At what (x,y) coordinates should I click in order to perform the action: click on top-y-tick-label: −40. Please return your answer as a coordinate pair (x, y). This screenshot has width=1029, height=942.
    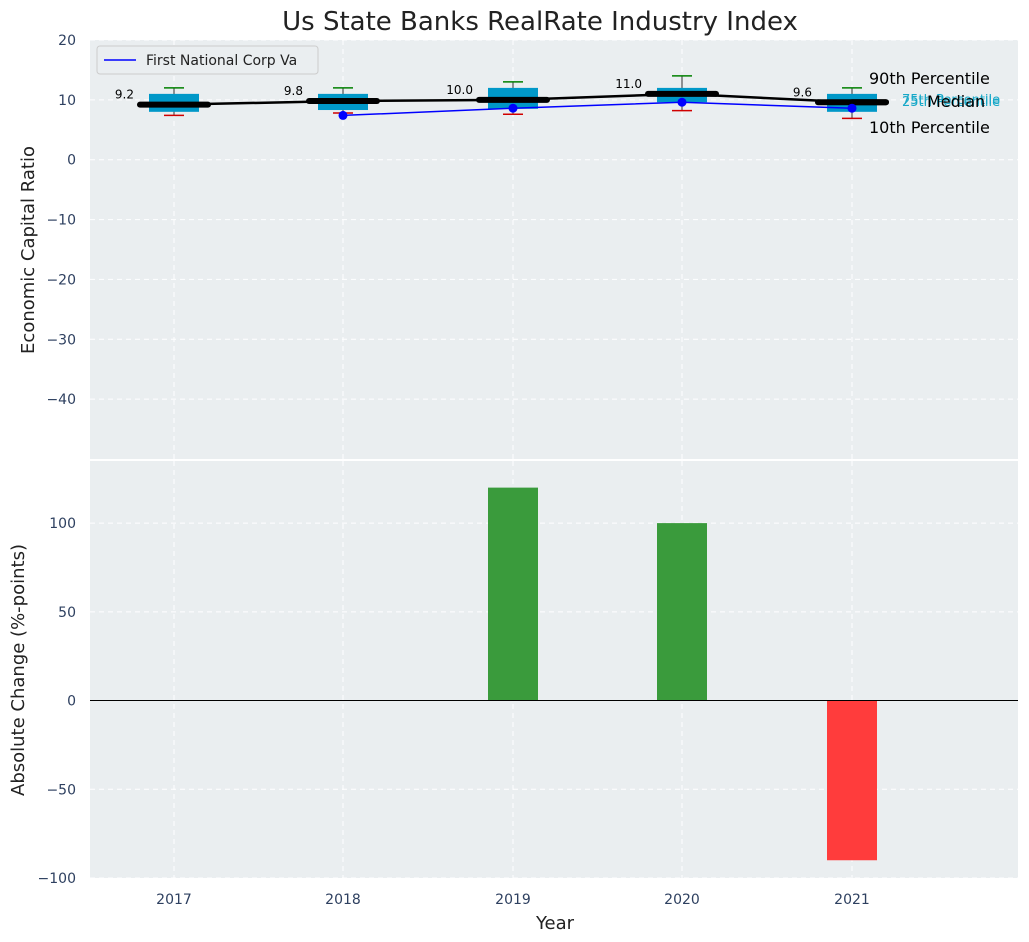
    Looking at the image, I should click on (61, 400).